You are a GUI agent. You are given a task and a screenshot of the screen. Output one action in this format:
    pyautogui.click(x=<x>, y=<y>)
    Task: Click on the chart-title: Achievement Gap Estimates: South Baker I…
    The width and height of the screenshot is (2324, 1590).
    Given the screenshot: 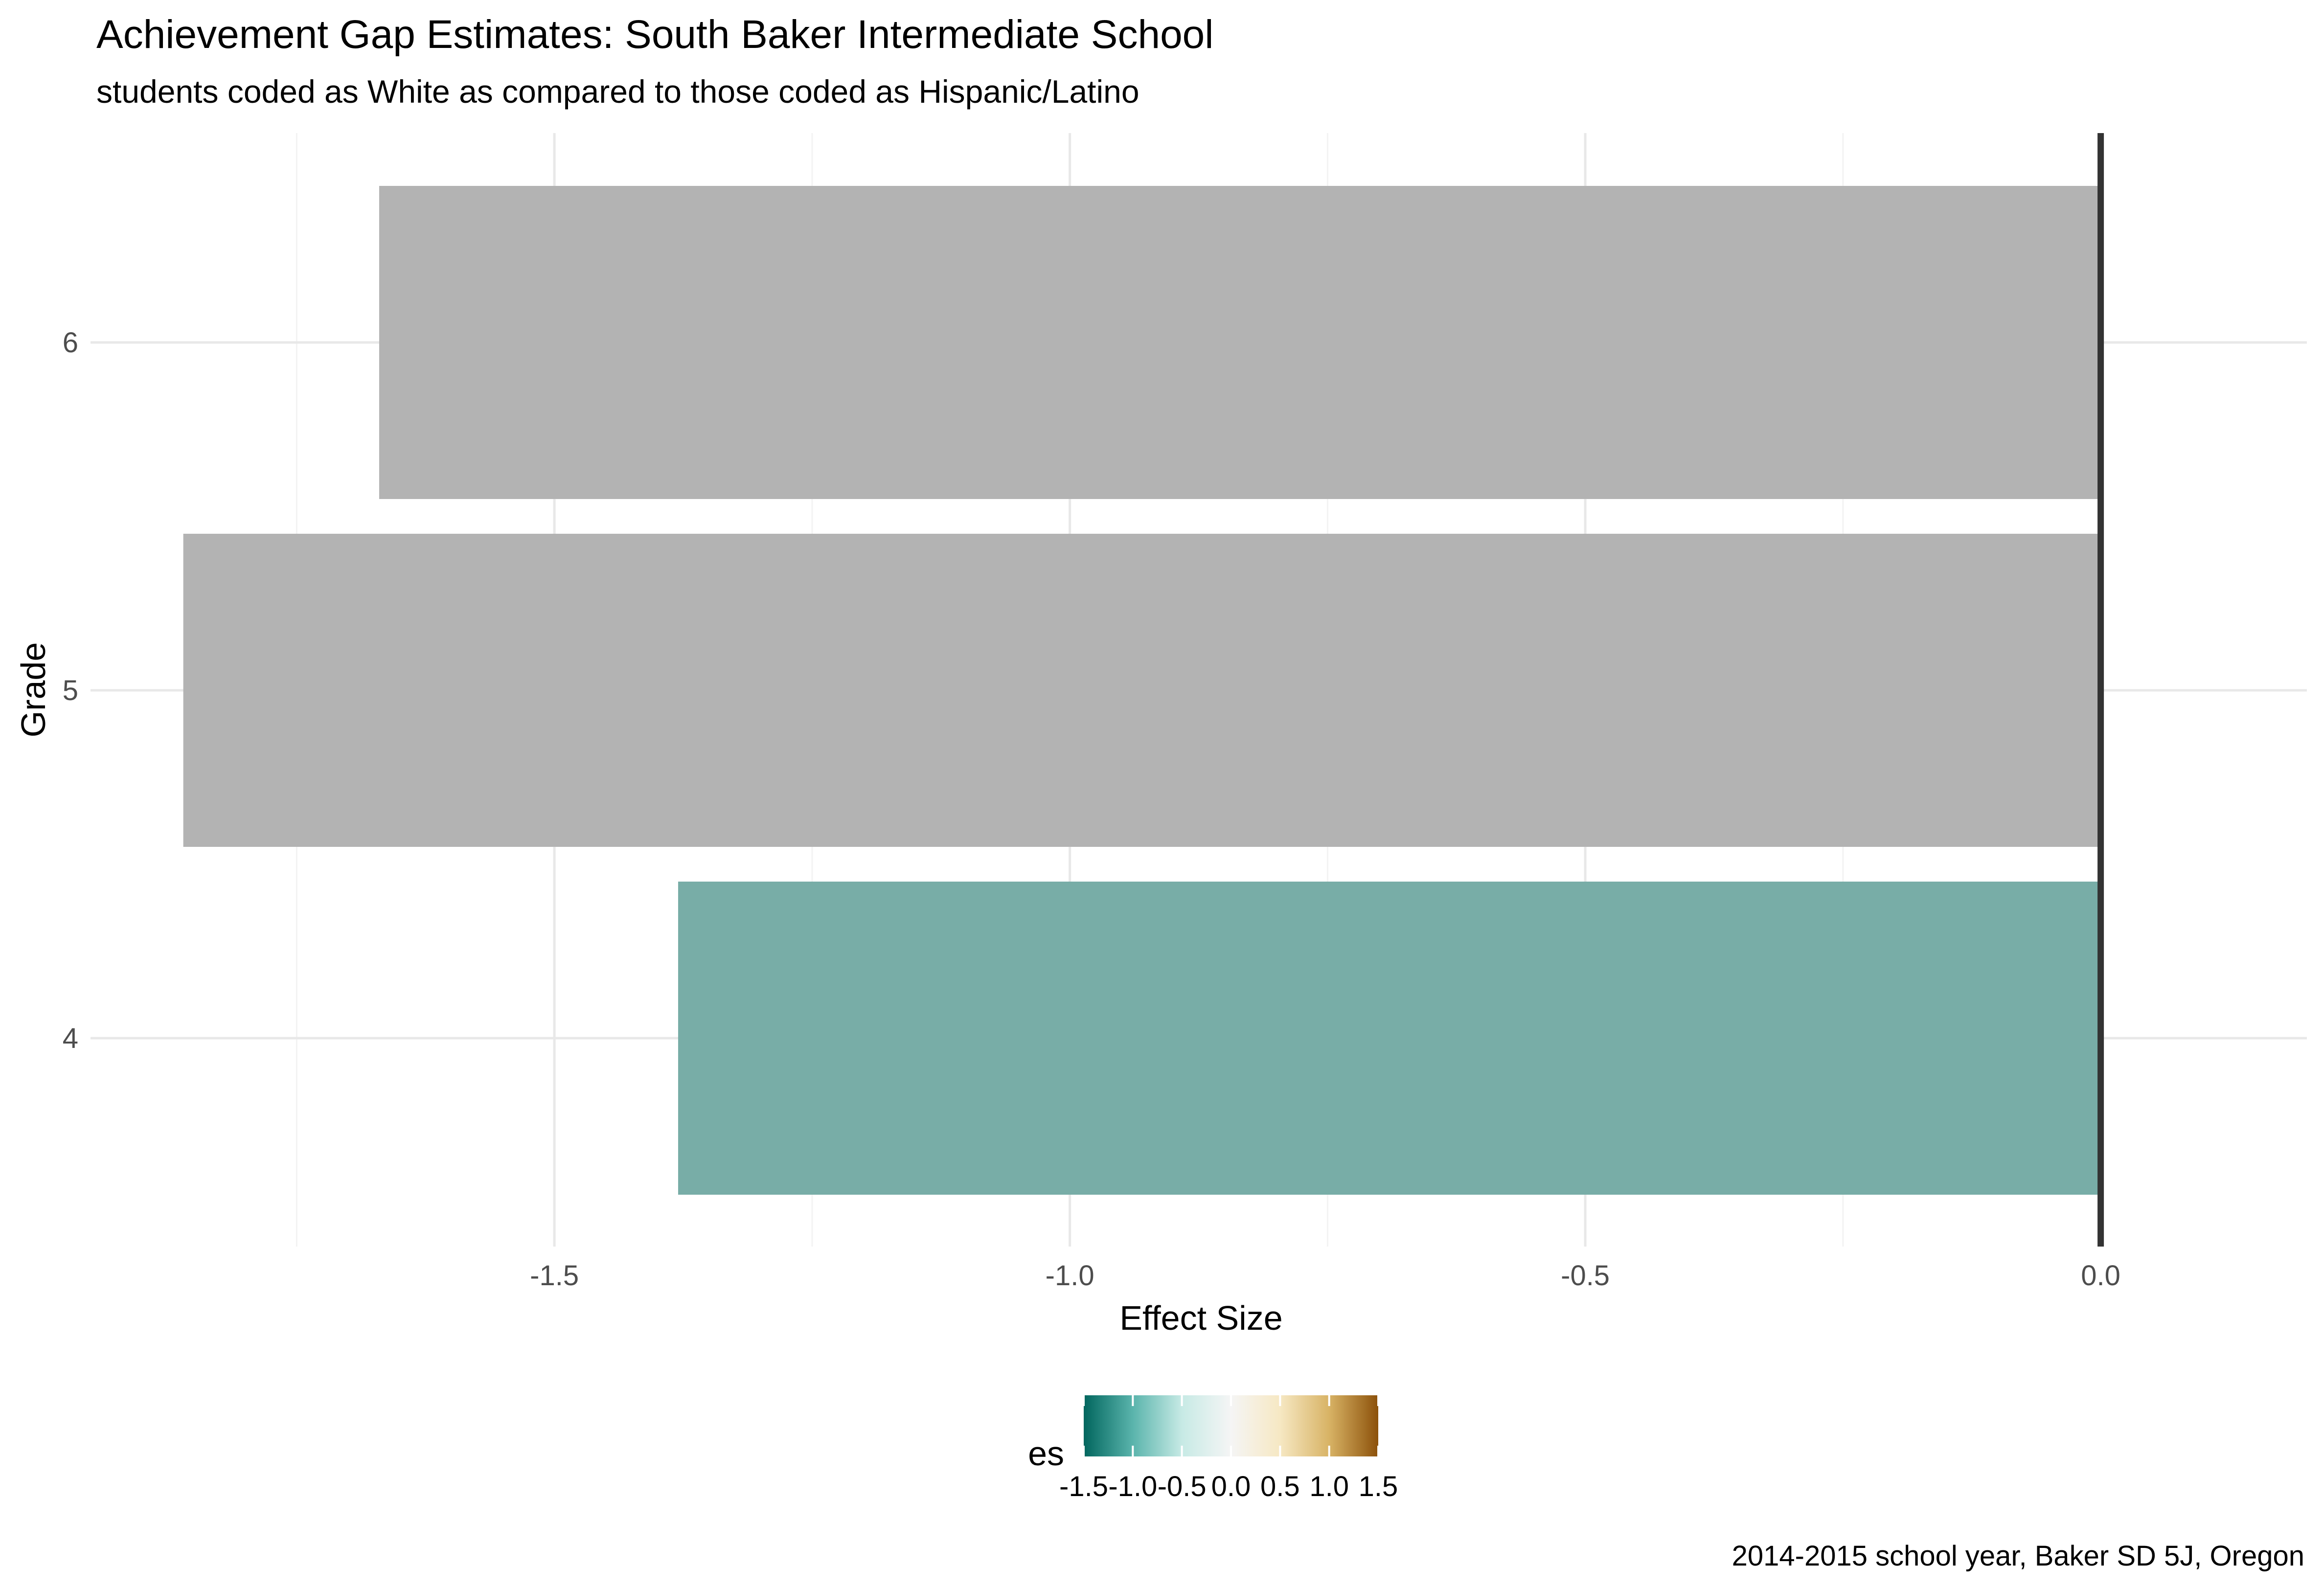 What is the action you would take?
    pyautogui.click(x=655, y=35)
    